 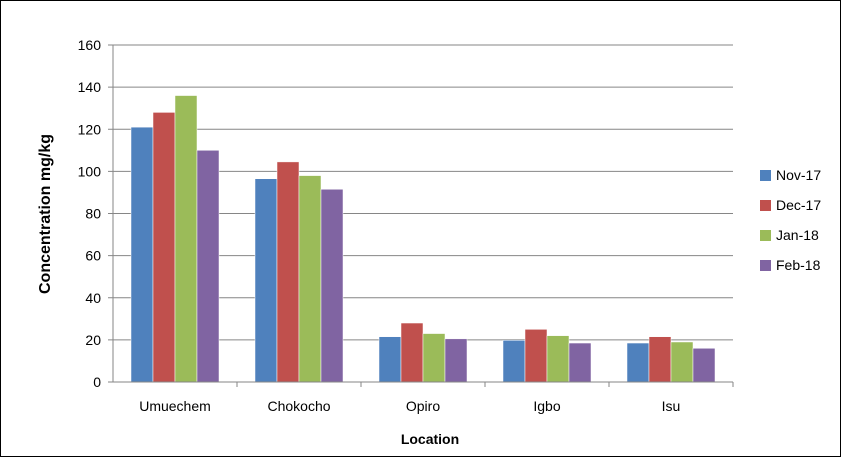 What do you see at coordinates (434, 358) in the screenshot?
I see `bar-jan-18-opiro` at bounding box center [434, 358].